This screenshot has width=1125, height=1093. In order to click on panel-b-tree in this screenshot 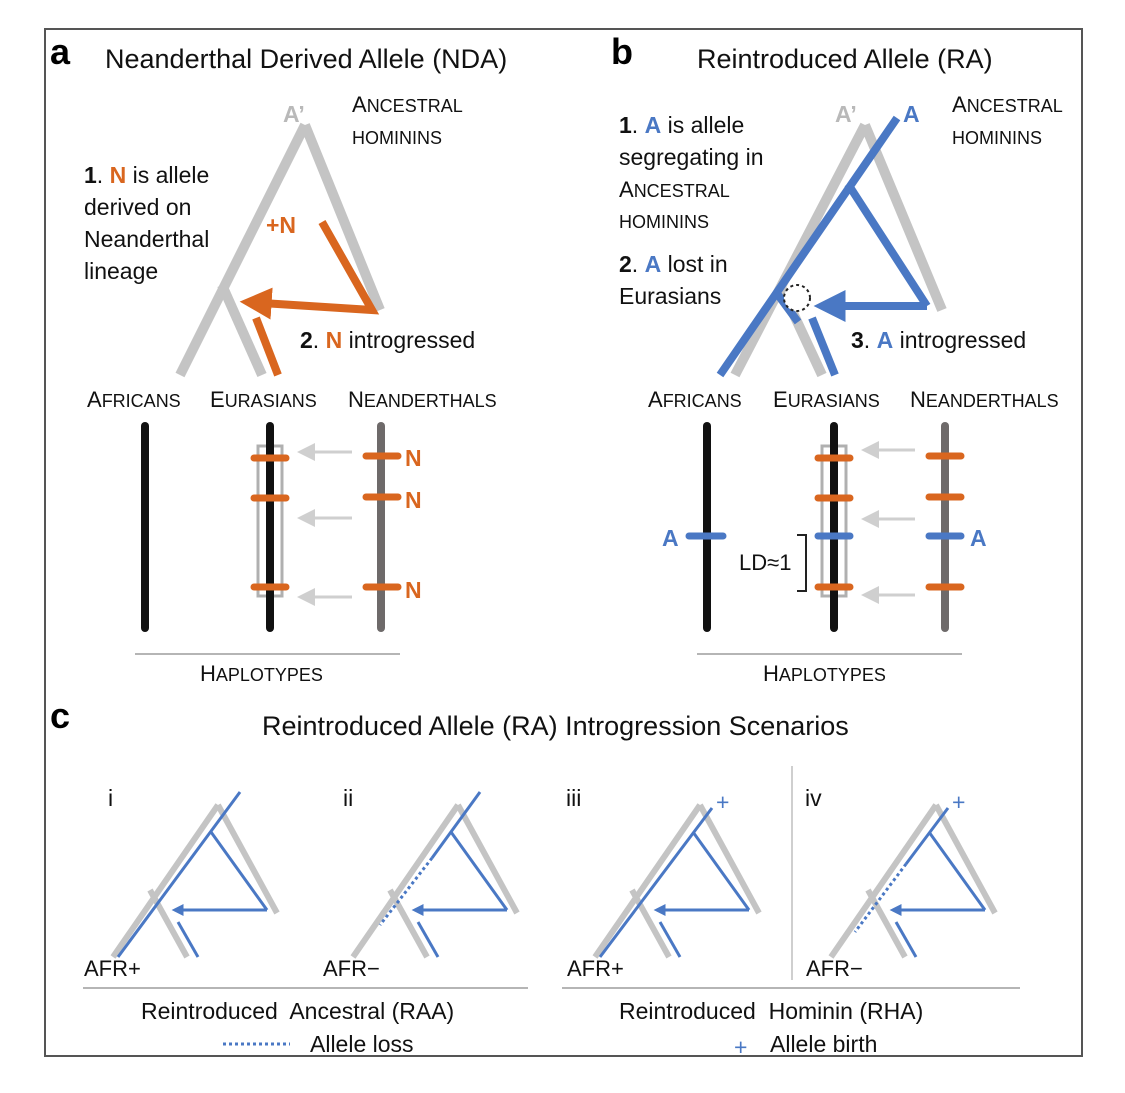, I will do `click(831, 246)`.